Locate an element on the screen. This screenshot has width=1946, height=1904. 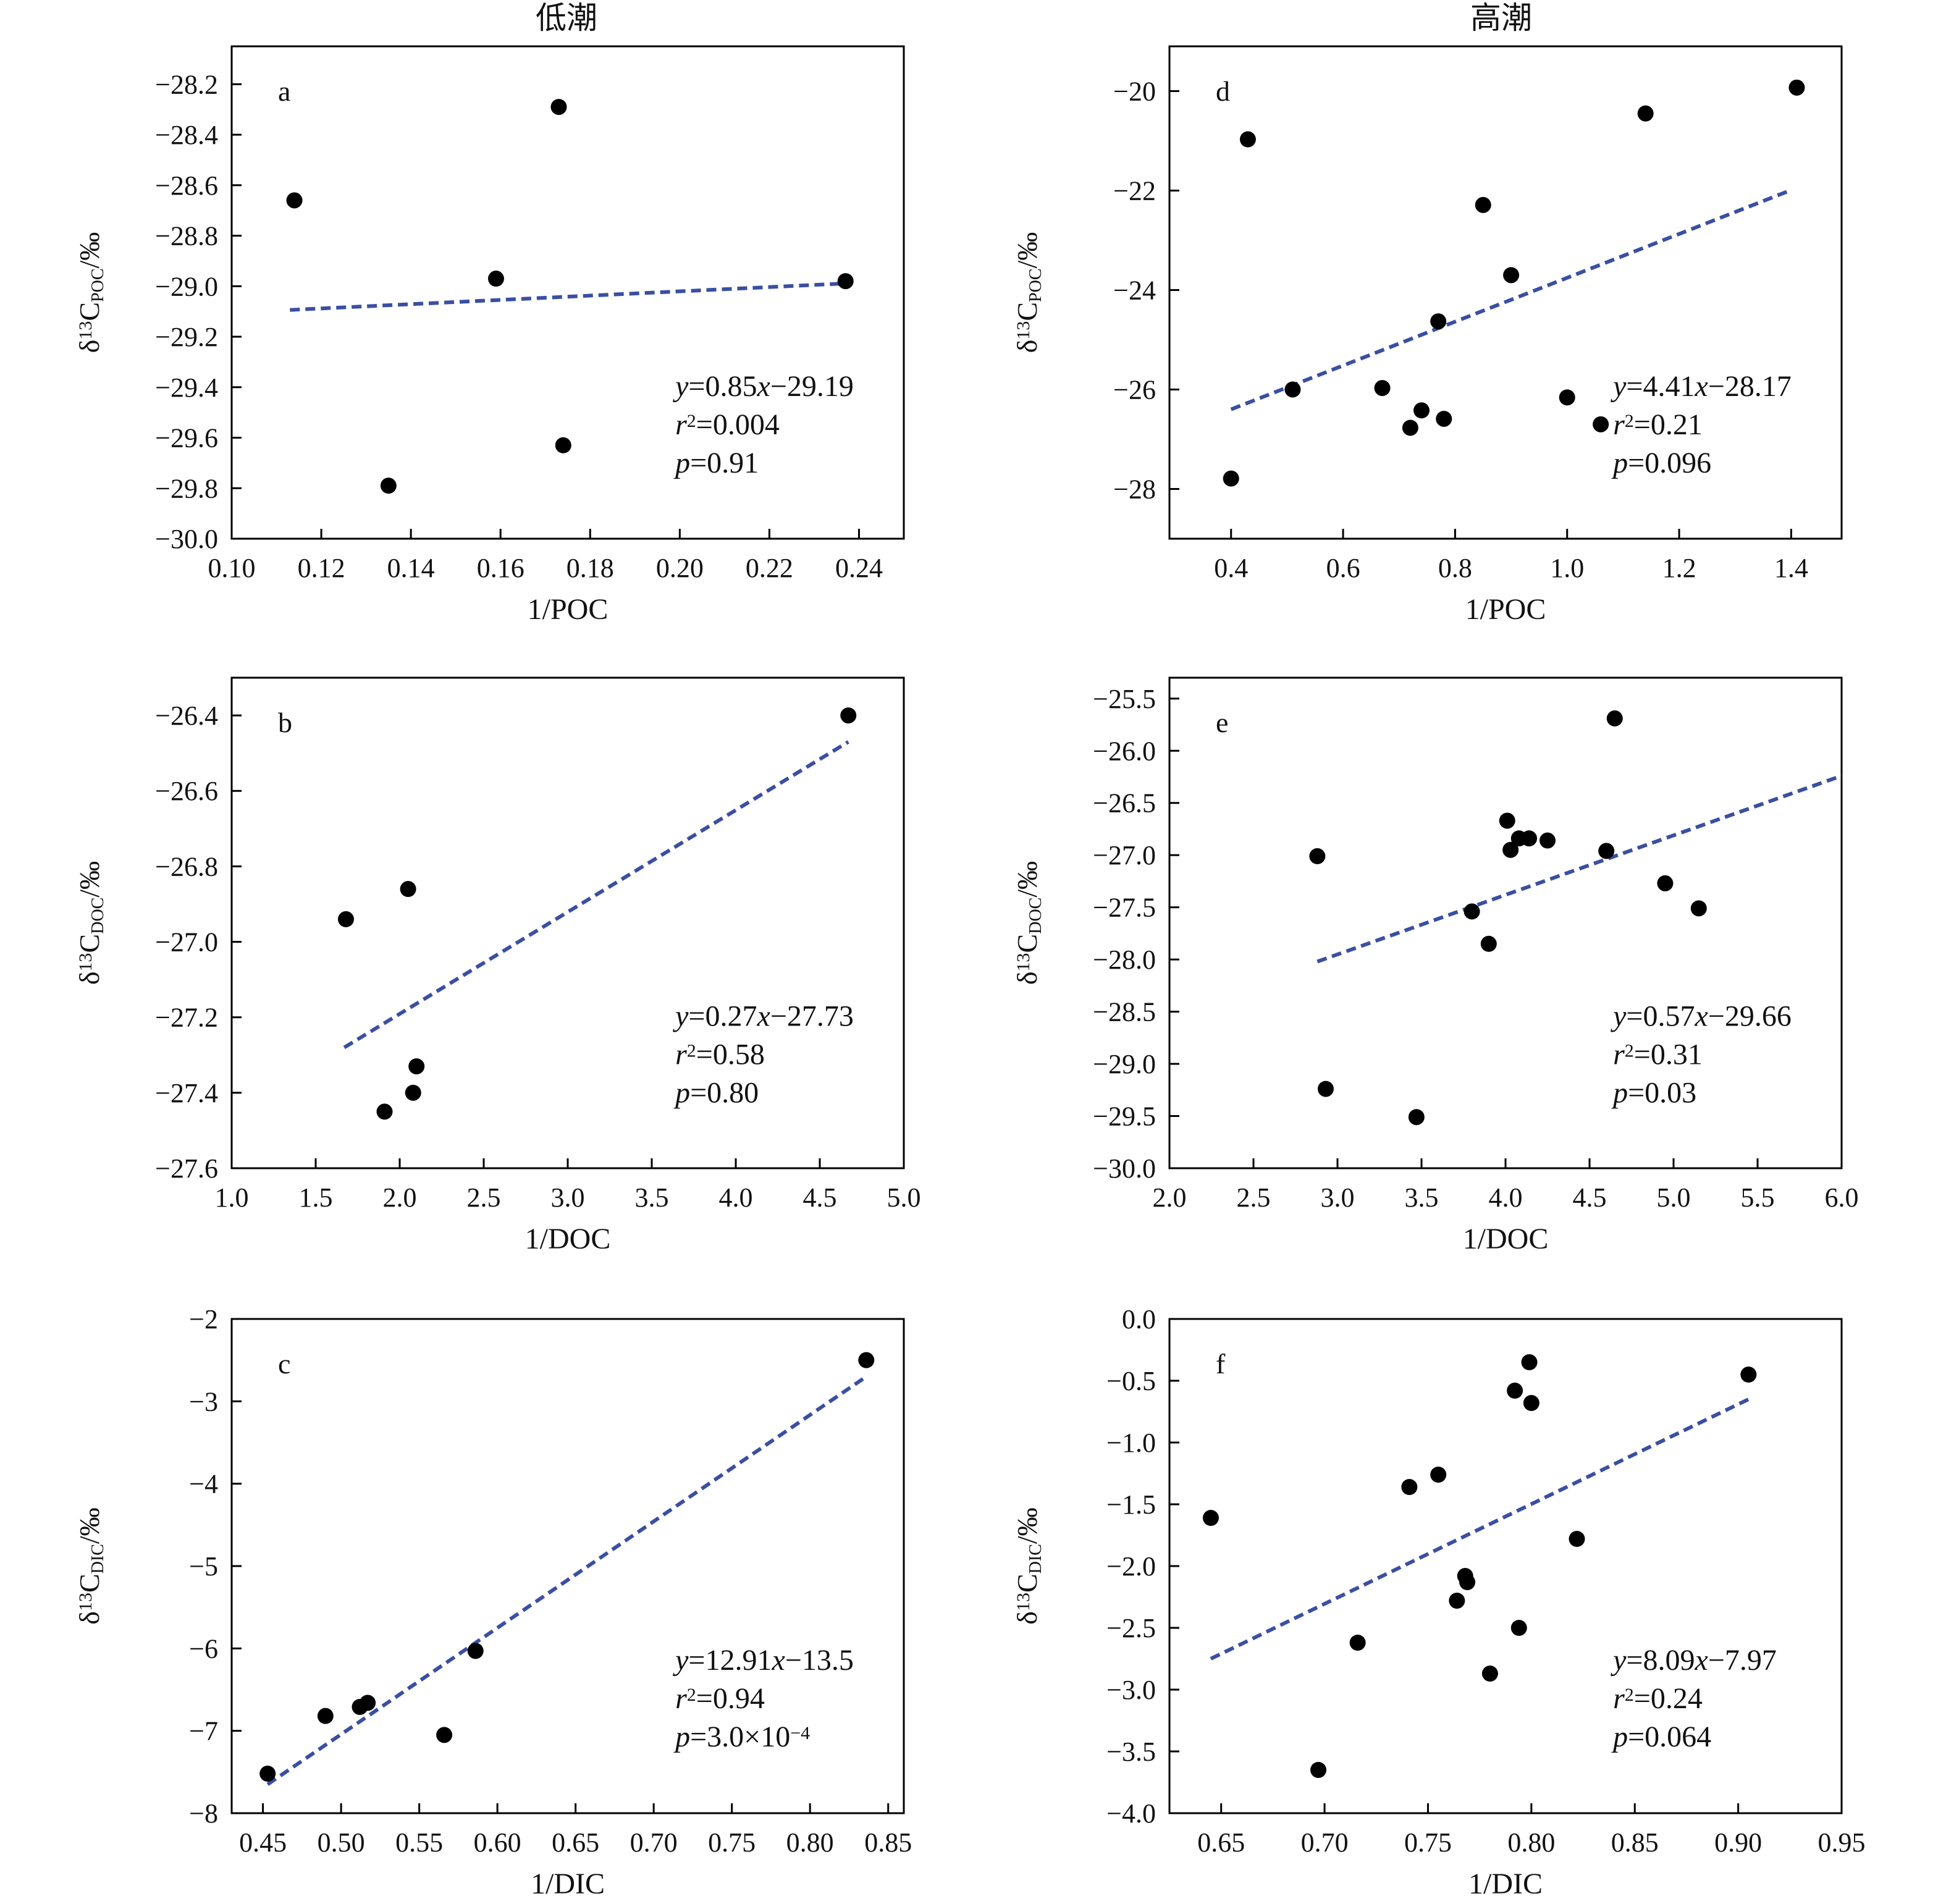
x-tick-label: 0.12 is located at coordinates (321, 568).